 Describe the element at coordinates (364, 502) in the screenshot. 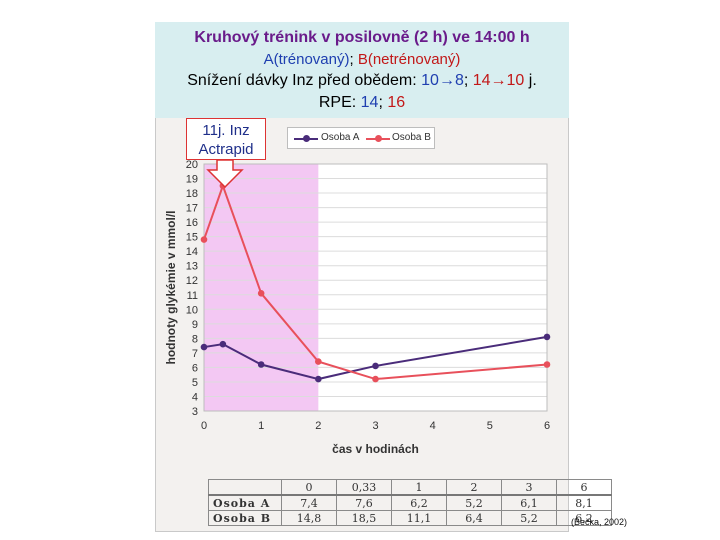

I see `table-cell: 7,6` at that location.